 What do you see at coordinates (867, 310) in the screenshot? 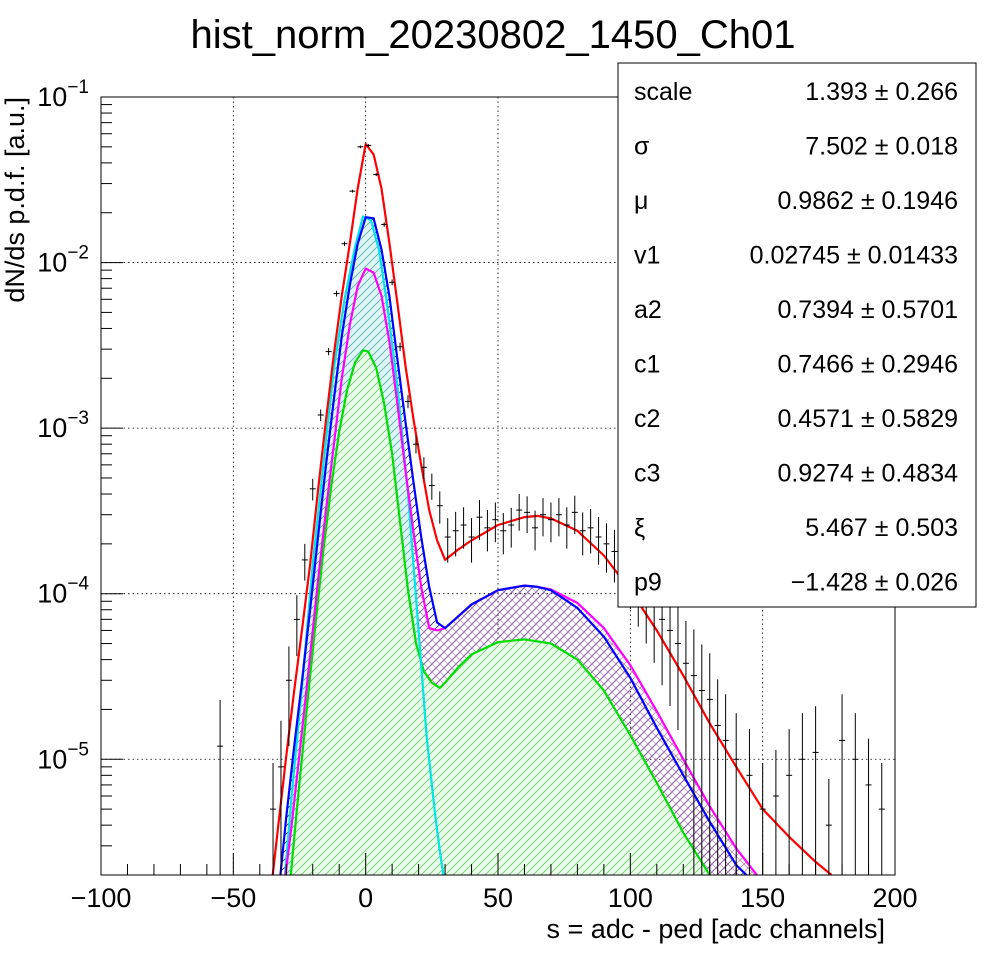
I see `stats-param-value: 0.7394 ± 0.5701` at bounding box center [867, 310].